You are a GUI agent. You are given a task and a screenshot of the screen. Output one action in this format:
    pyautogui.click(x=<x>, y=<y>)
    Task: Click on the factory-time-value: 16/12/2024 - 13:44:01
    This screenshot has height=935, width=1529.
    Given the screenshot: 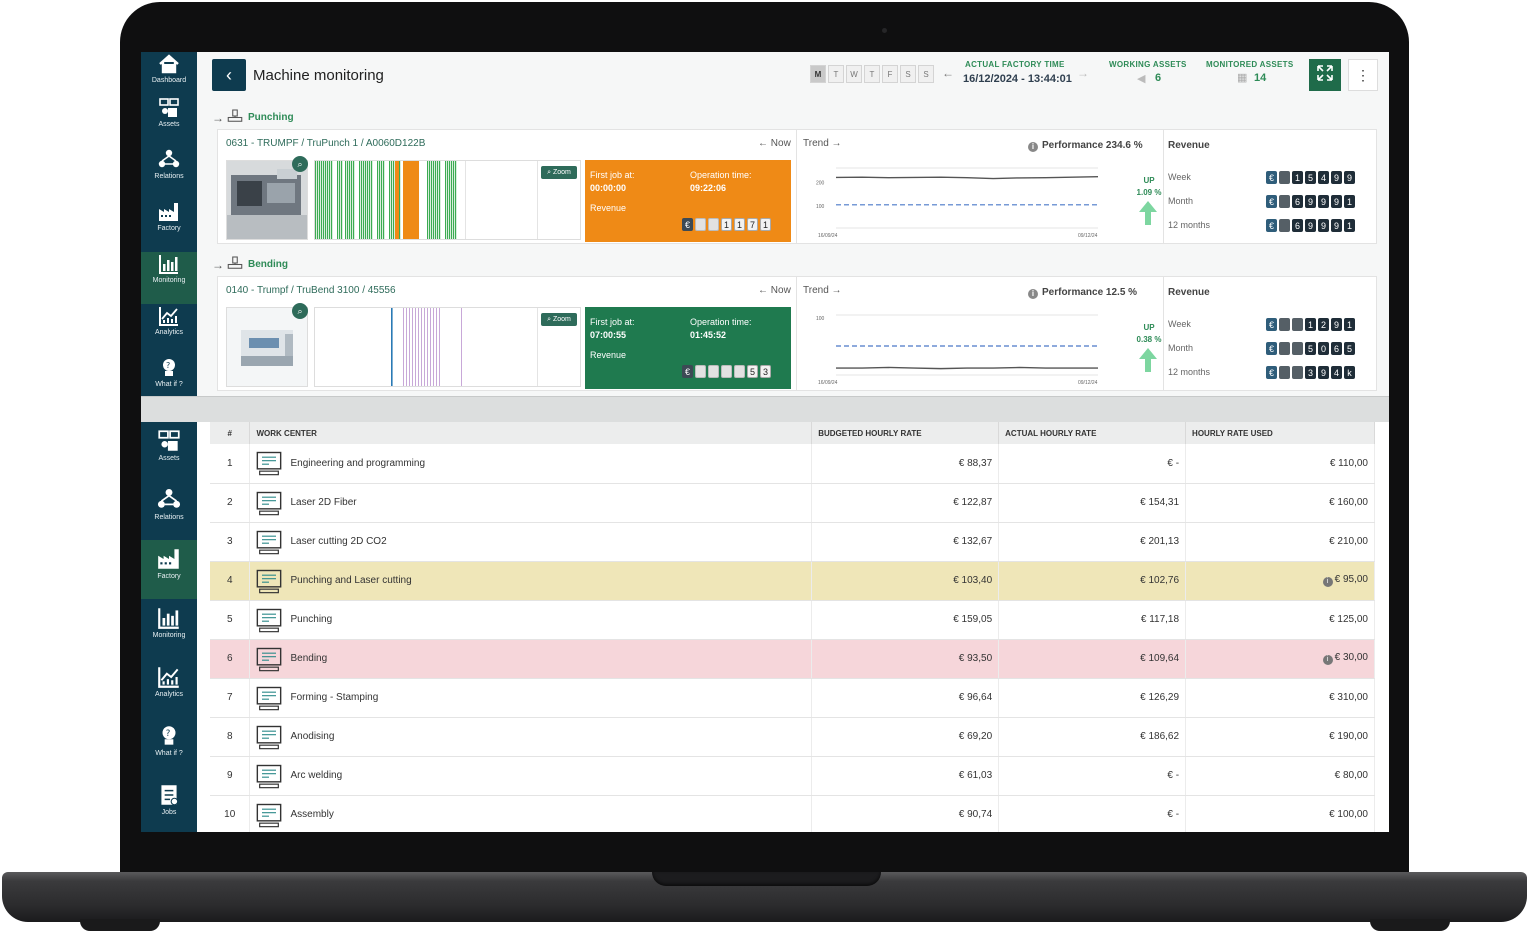 What is the action you would take?
    pyautogui.click(x=1017, y=79)
    